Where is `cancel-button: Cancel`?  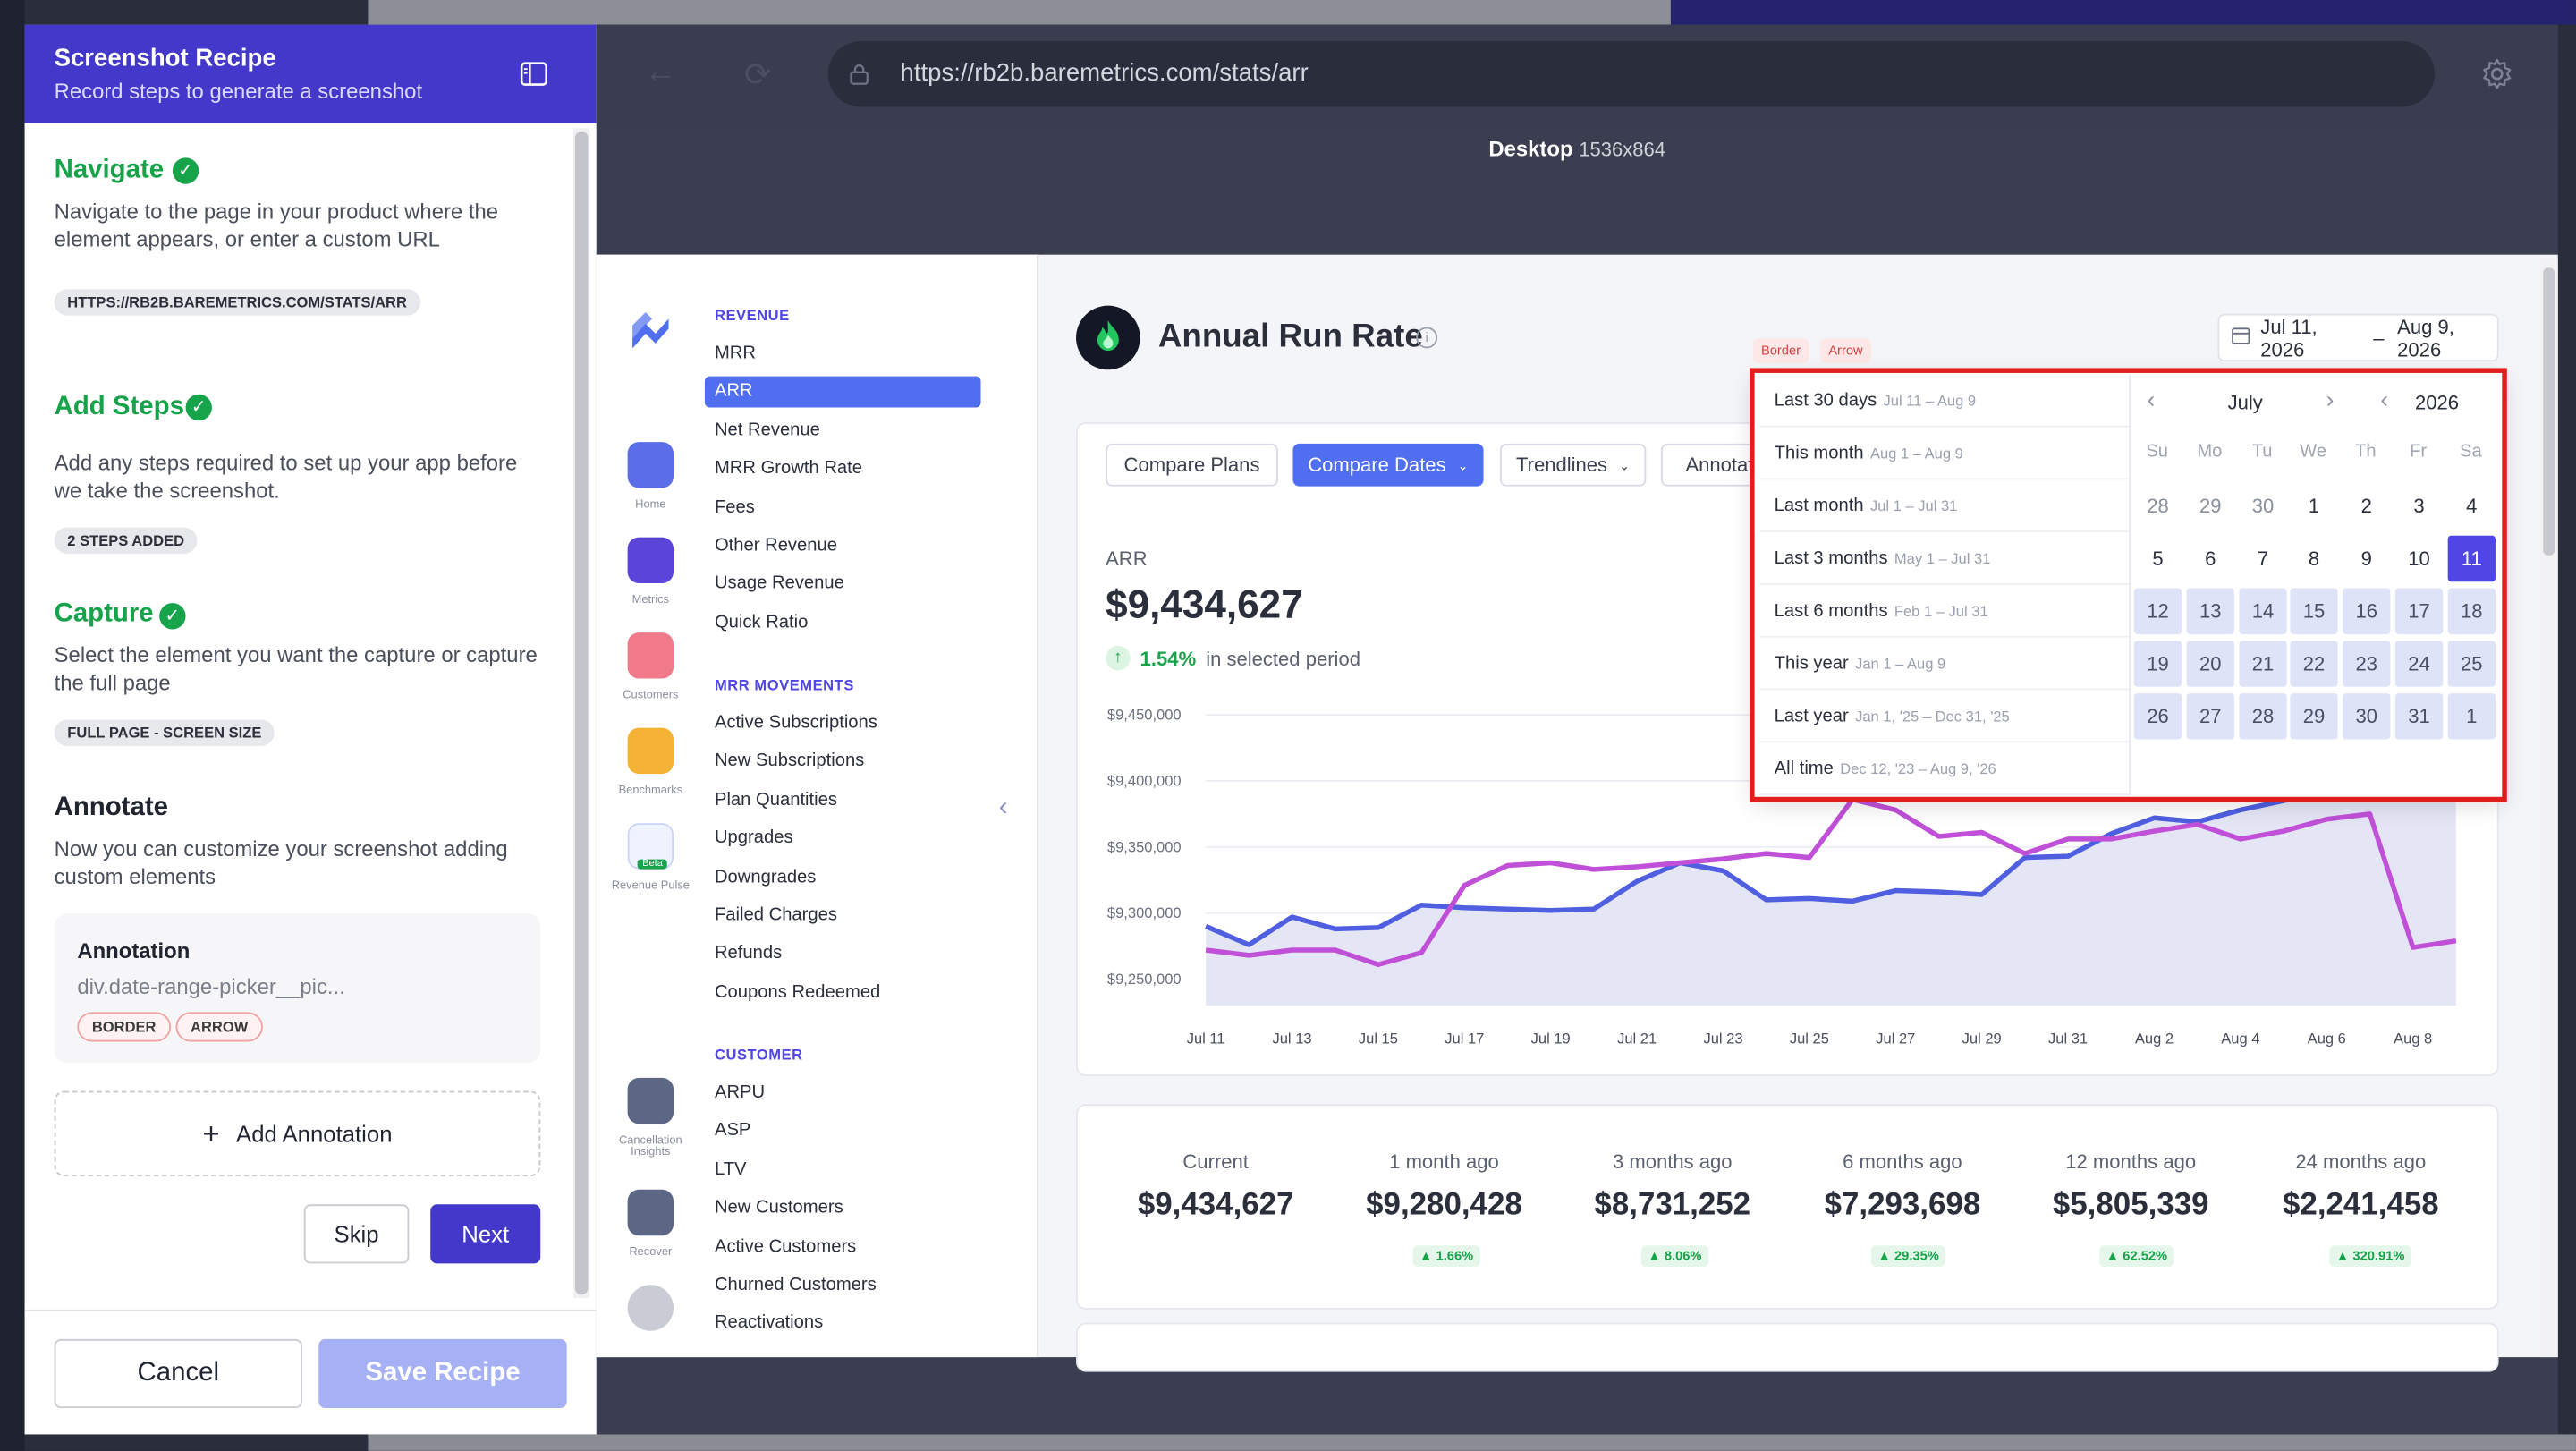
cancel-button: Cancel is located at coordinates (178, 1373).